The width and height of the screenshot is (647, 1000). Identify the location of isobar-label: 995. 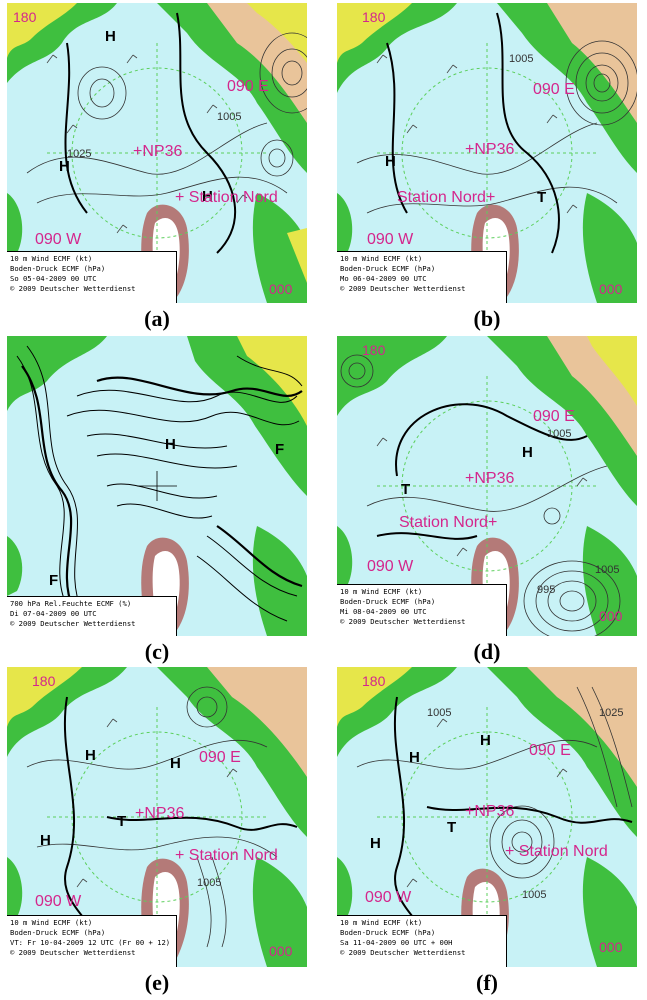
(546, 590).